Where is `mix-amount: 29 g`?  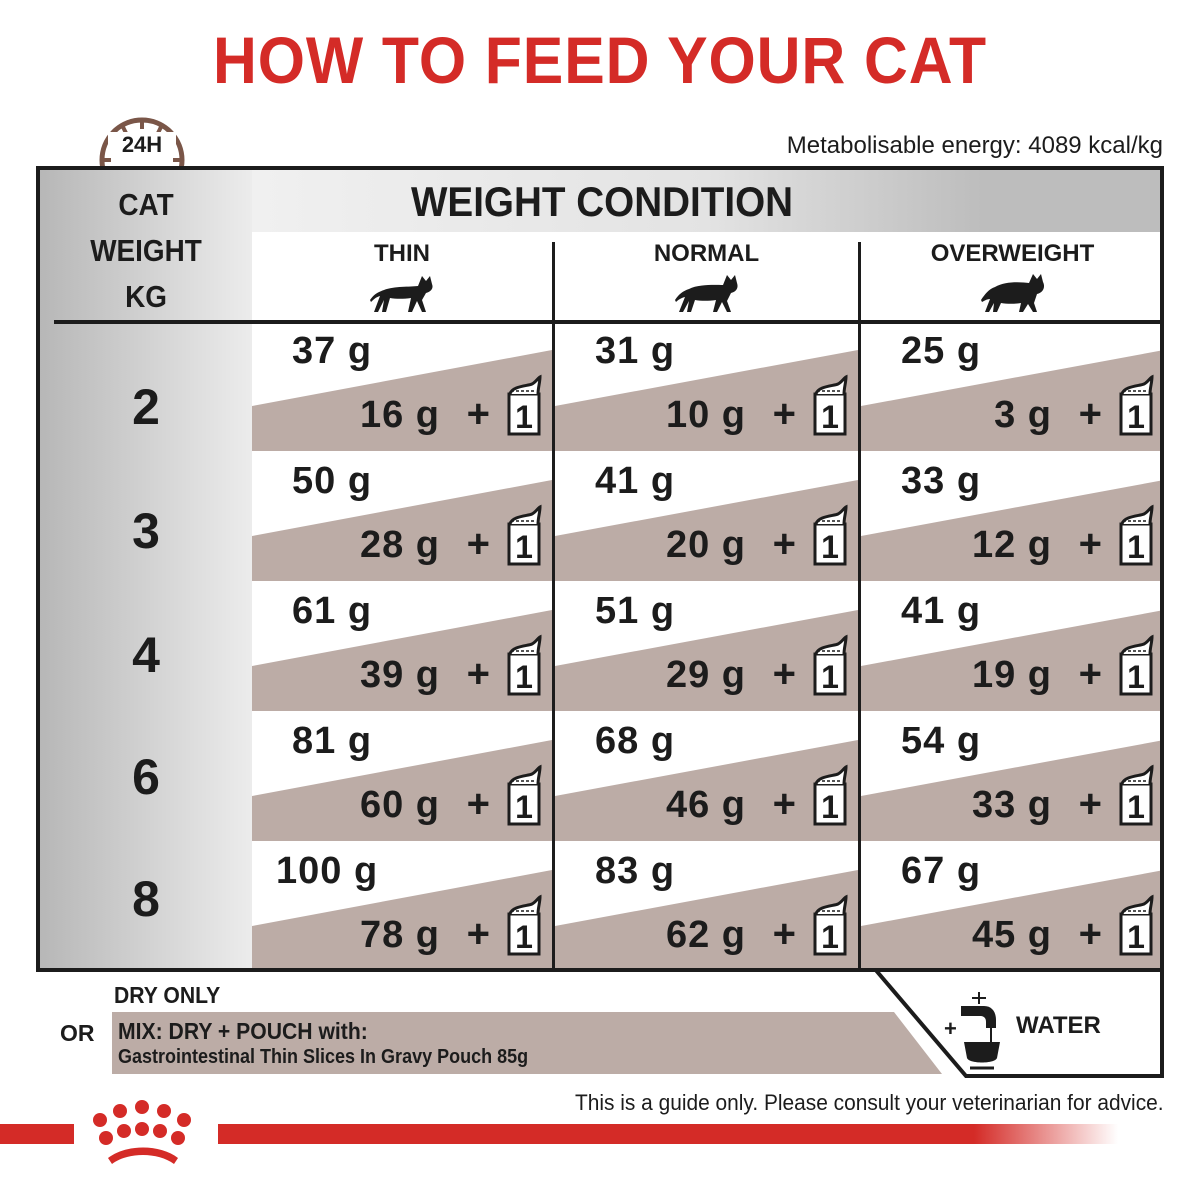
mix-amount: 29 g is located at coordinates (705, 675).